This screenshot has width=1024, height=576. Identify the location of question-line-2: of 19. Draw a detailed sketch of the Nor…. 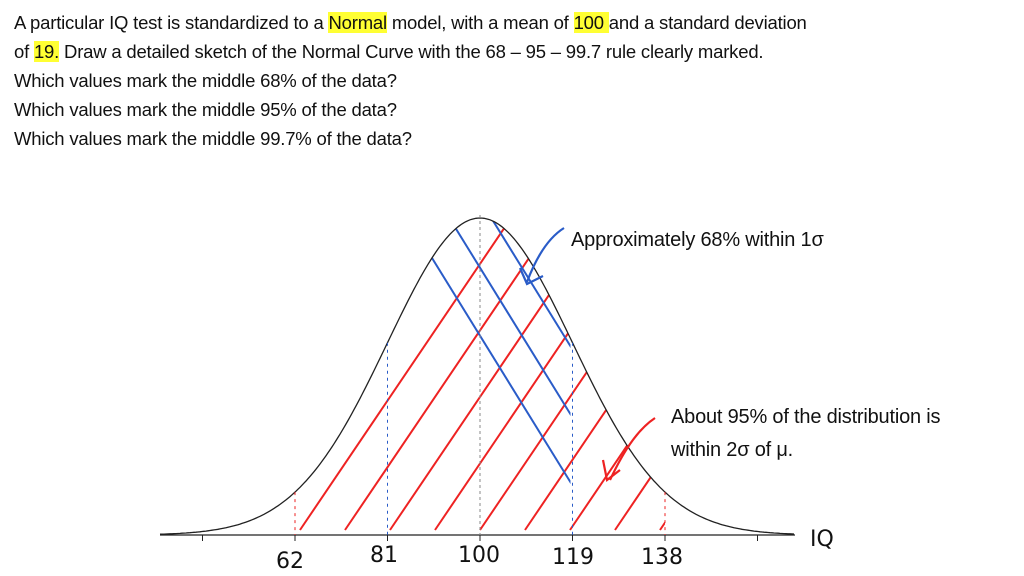
(389, 51).